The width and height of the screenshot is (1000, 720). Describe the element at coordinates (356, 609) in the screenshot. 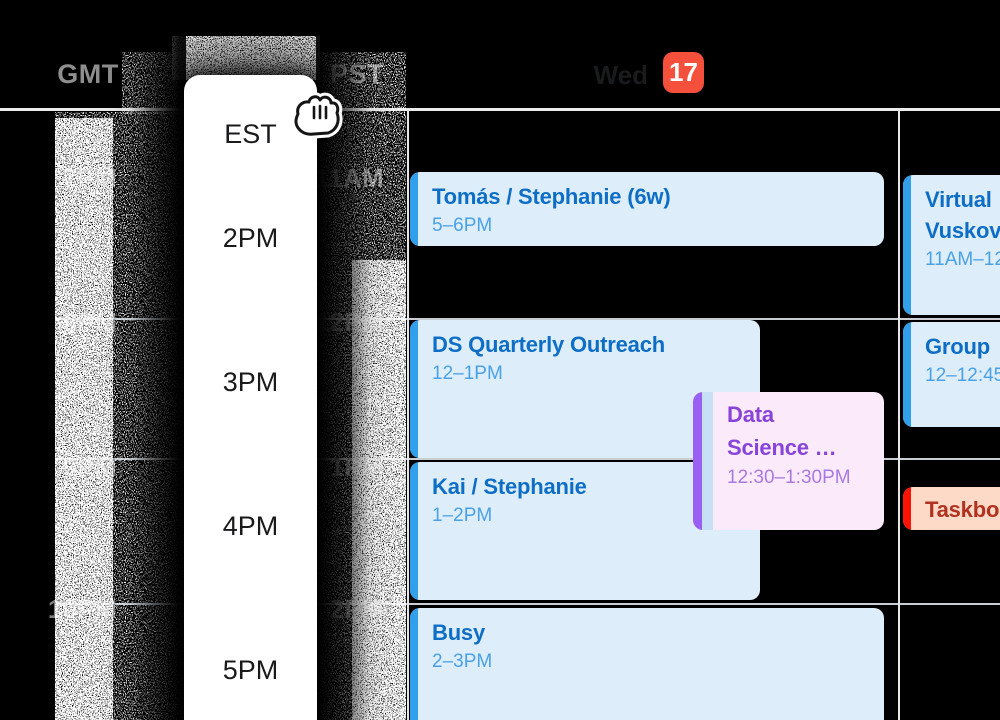

I see `pst-time-label: 2PM` at that location.